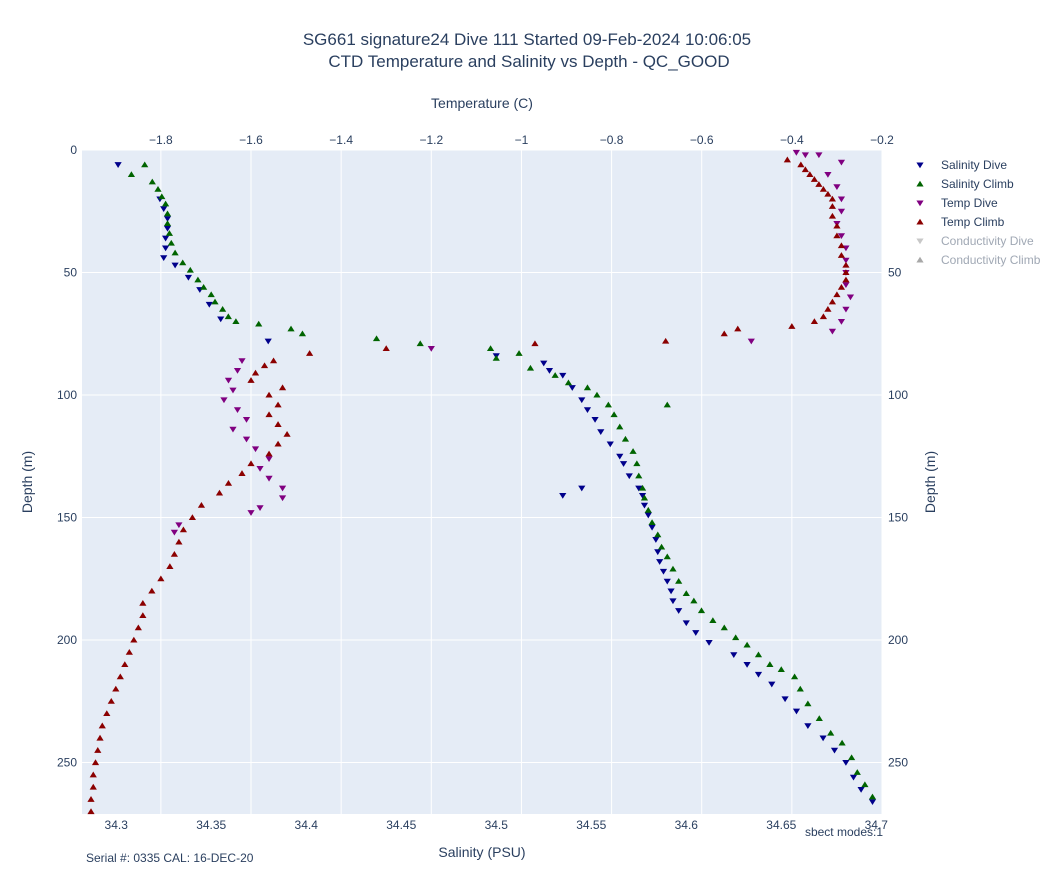 Image resolution: width=1058 pixels, height=894 pixels. I want to click on legend-item-salinity-dive: Salinity Dive, so click(961, 165).